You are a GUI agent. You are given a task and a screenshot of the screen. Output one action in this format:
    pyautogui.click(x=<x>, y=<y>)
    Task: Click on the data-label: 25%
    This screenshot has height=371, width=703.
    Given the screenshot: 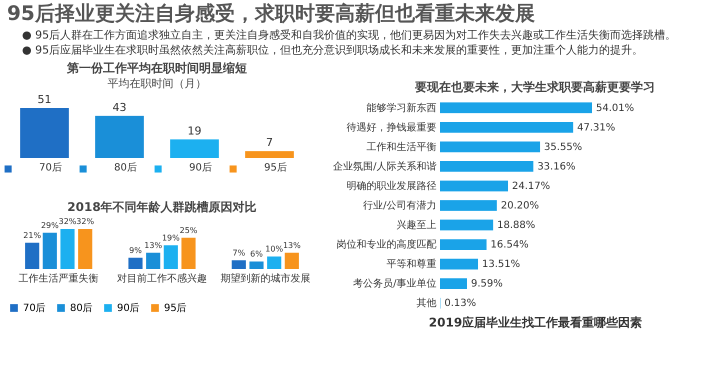 What is the action you would take?
    pyautogui.click(x=189, y=230)
    